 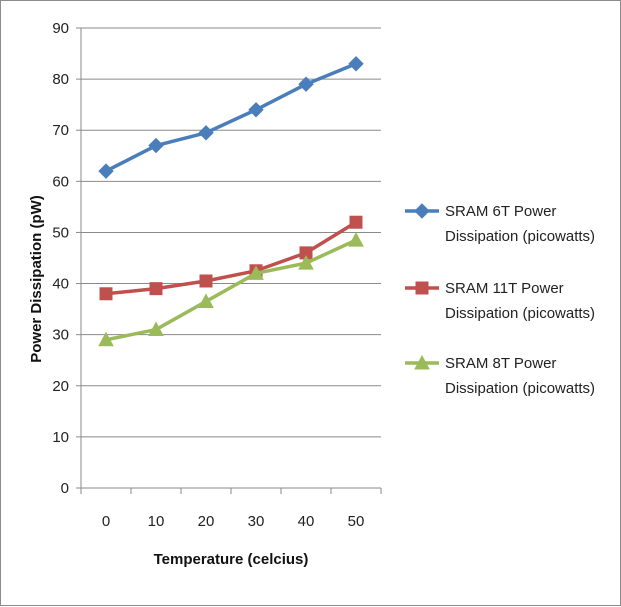 What do you see at coordinates (60, 232) in the screenshot?
I see `y-tick-label: 50` at bounding box center [60, 232].